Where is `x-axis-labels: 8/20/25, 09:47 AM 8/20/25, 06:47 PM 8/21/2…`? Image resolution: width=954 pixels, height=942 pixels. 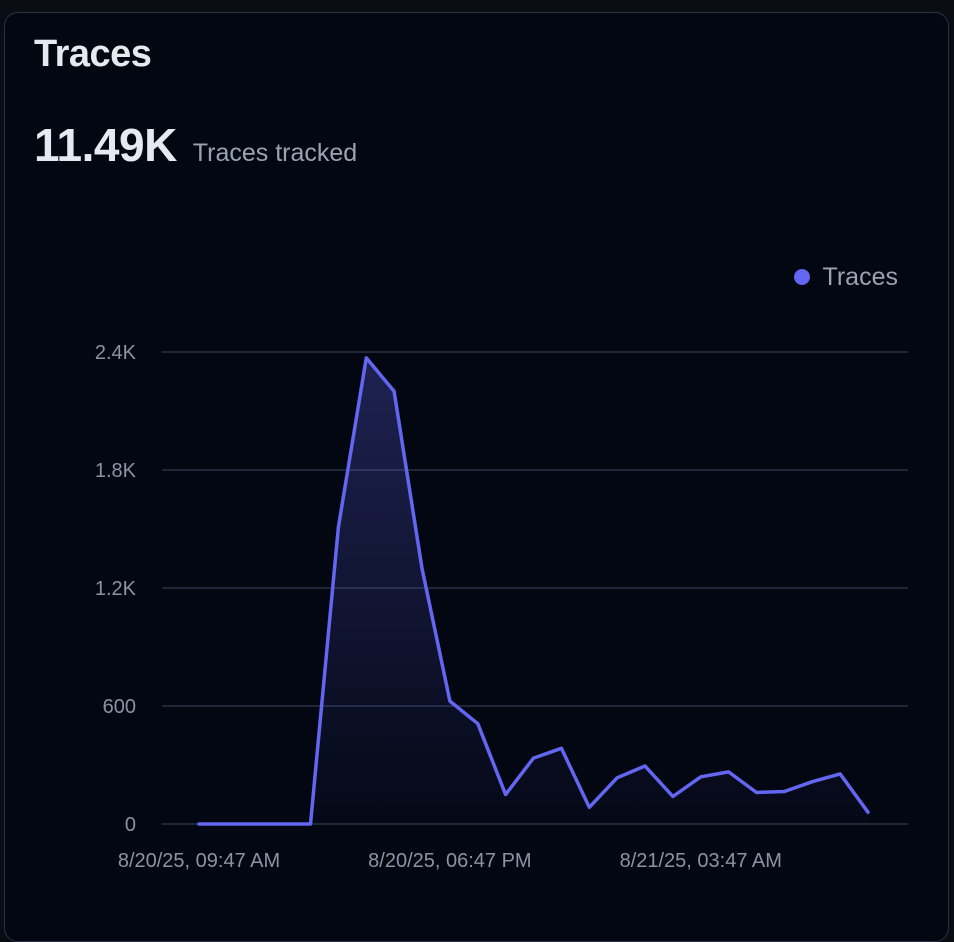 x-axis-labels: 8/20/25, 09:47 AM 8/20/25, 06:47 PM 8/21/2… is located at coordinates (450, 861).